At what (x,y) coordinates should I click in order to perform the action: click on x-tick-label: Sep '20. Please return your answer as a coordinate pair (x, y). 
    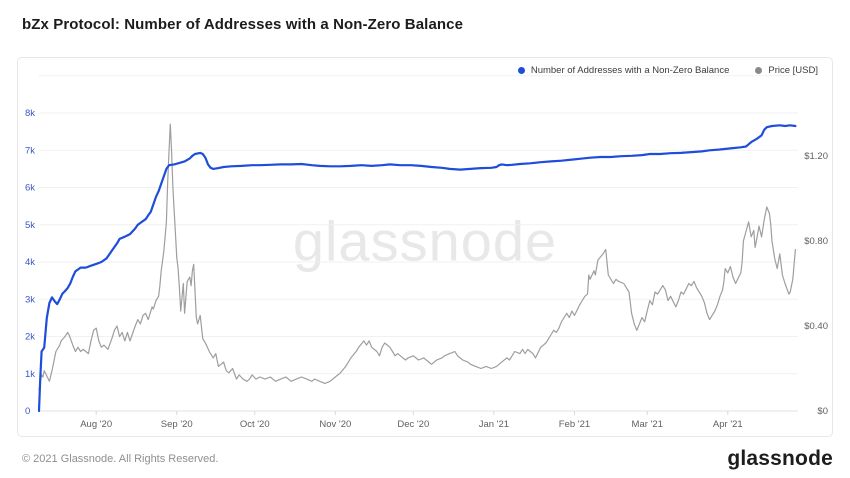
    Looking at the image, I should click on (177, 424).